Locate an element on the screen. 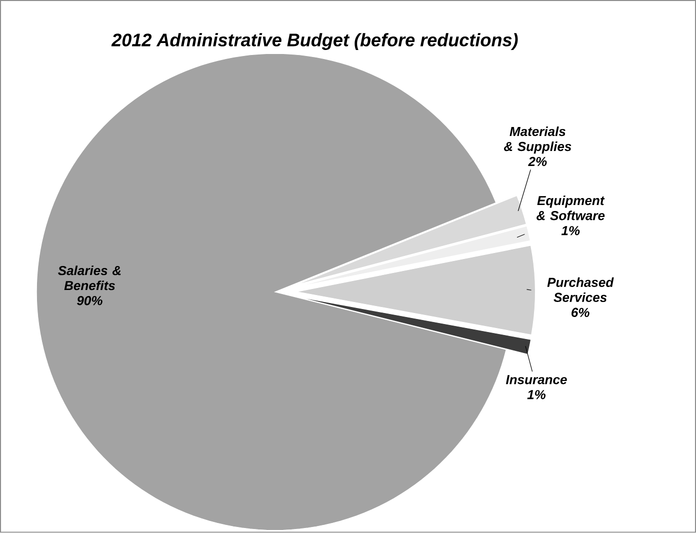 The height and width of the screenshot is (533, 696). slice-label: Equipment & Software is located at coordinates (570, 208).